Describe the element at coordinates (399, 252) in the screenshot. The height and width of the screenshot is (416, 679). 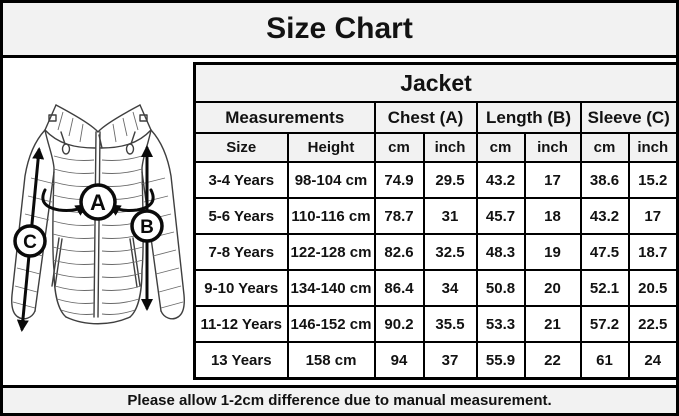
I see `value-cell: 82.6` at that location.